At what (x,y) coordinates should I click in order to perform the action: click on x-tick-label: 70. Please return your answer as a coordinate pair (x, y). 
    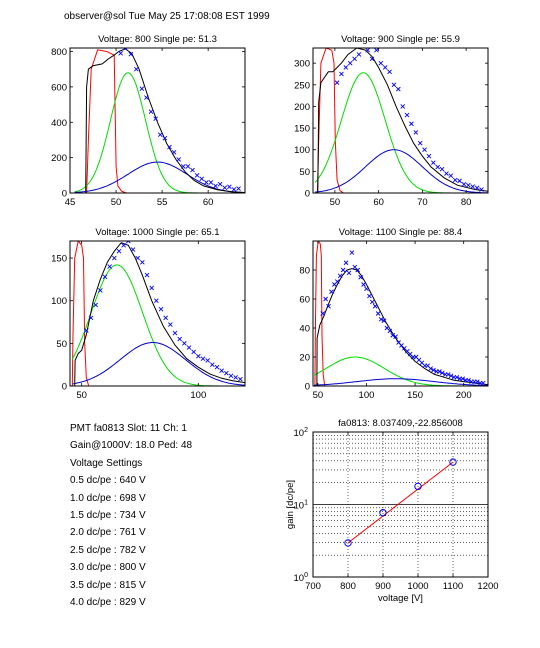
    Looking at the image, I should click on (422, 202).